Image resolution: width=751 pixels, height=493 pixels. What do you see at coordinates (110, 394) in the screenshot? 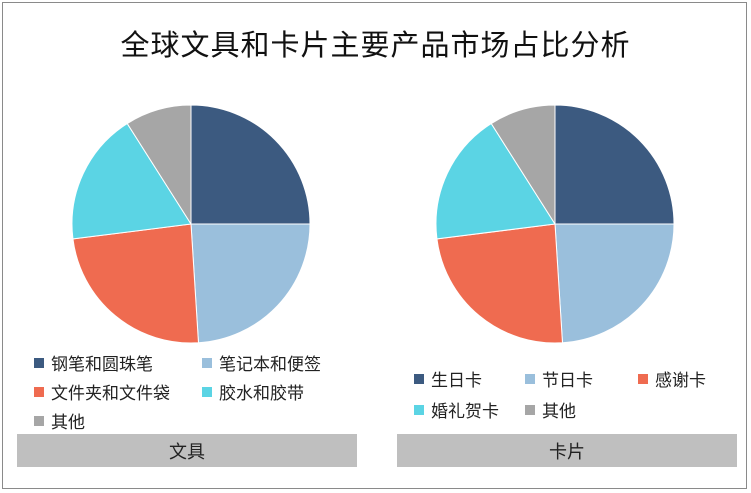
I see `legend-label: 文件夹和文件袋` at bounding box center [110, 394].